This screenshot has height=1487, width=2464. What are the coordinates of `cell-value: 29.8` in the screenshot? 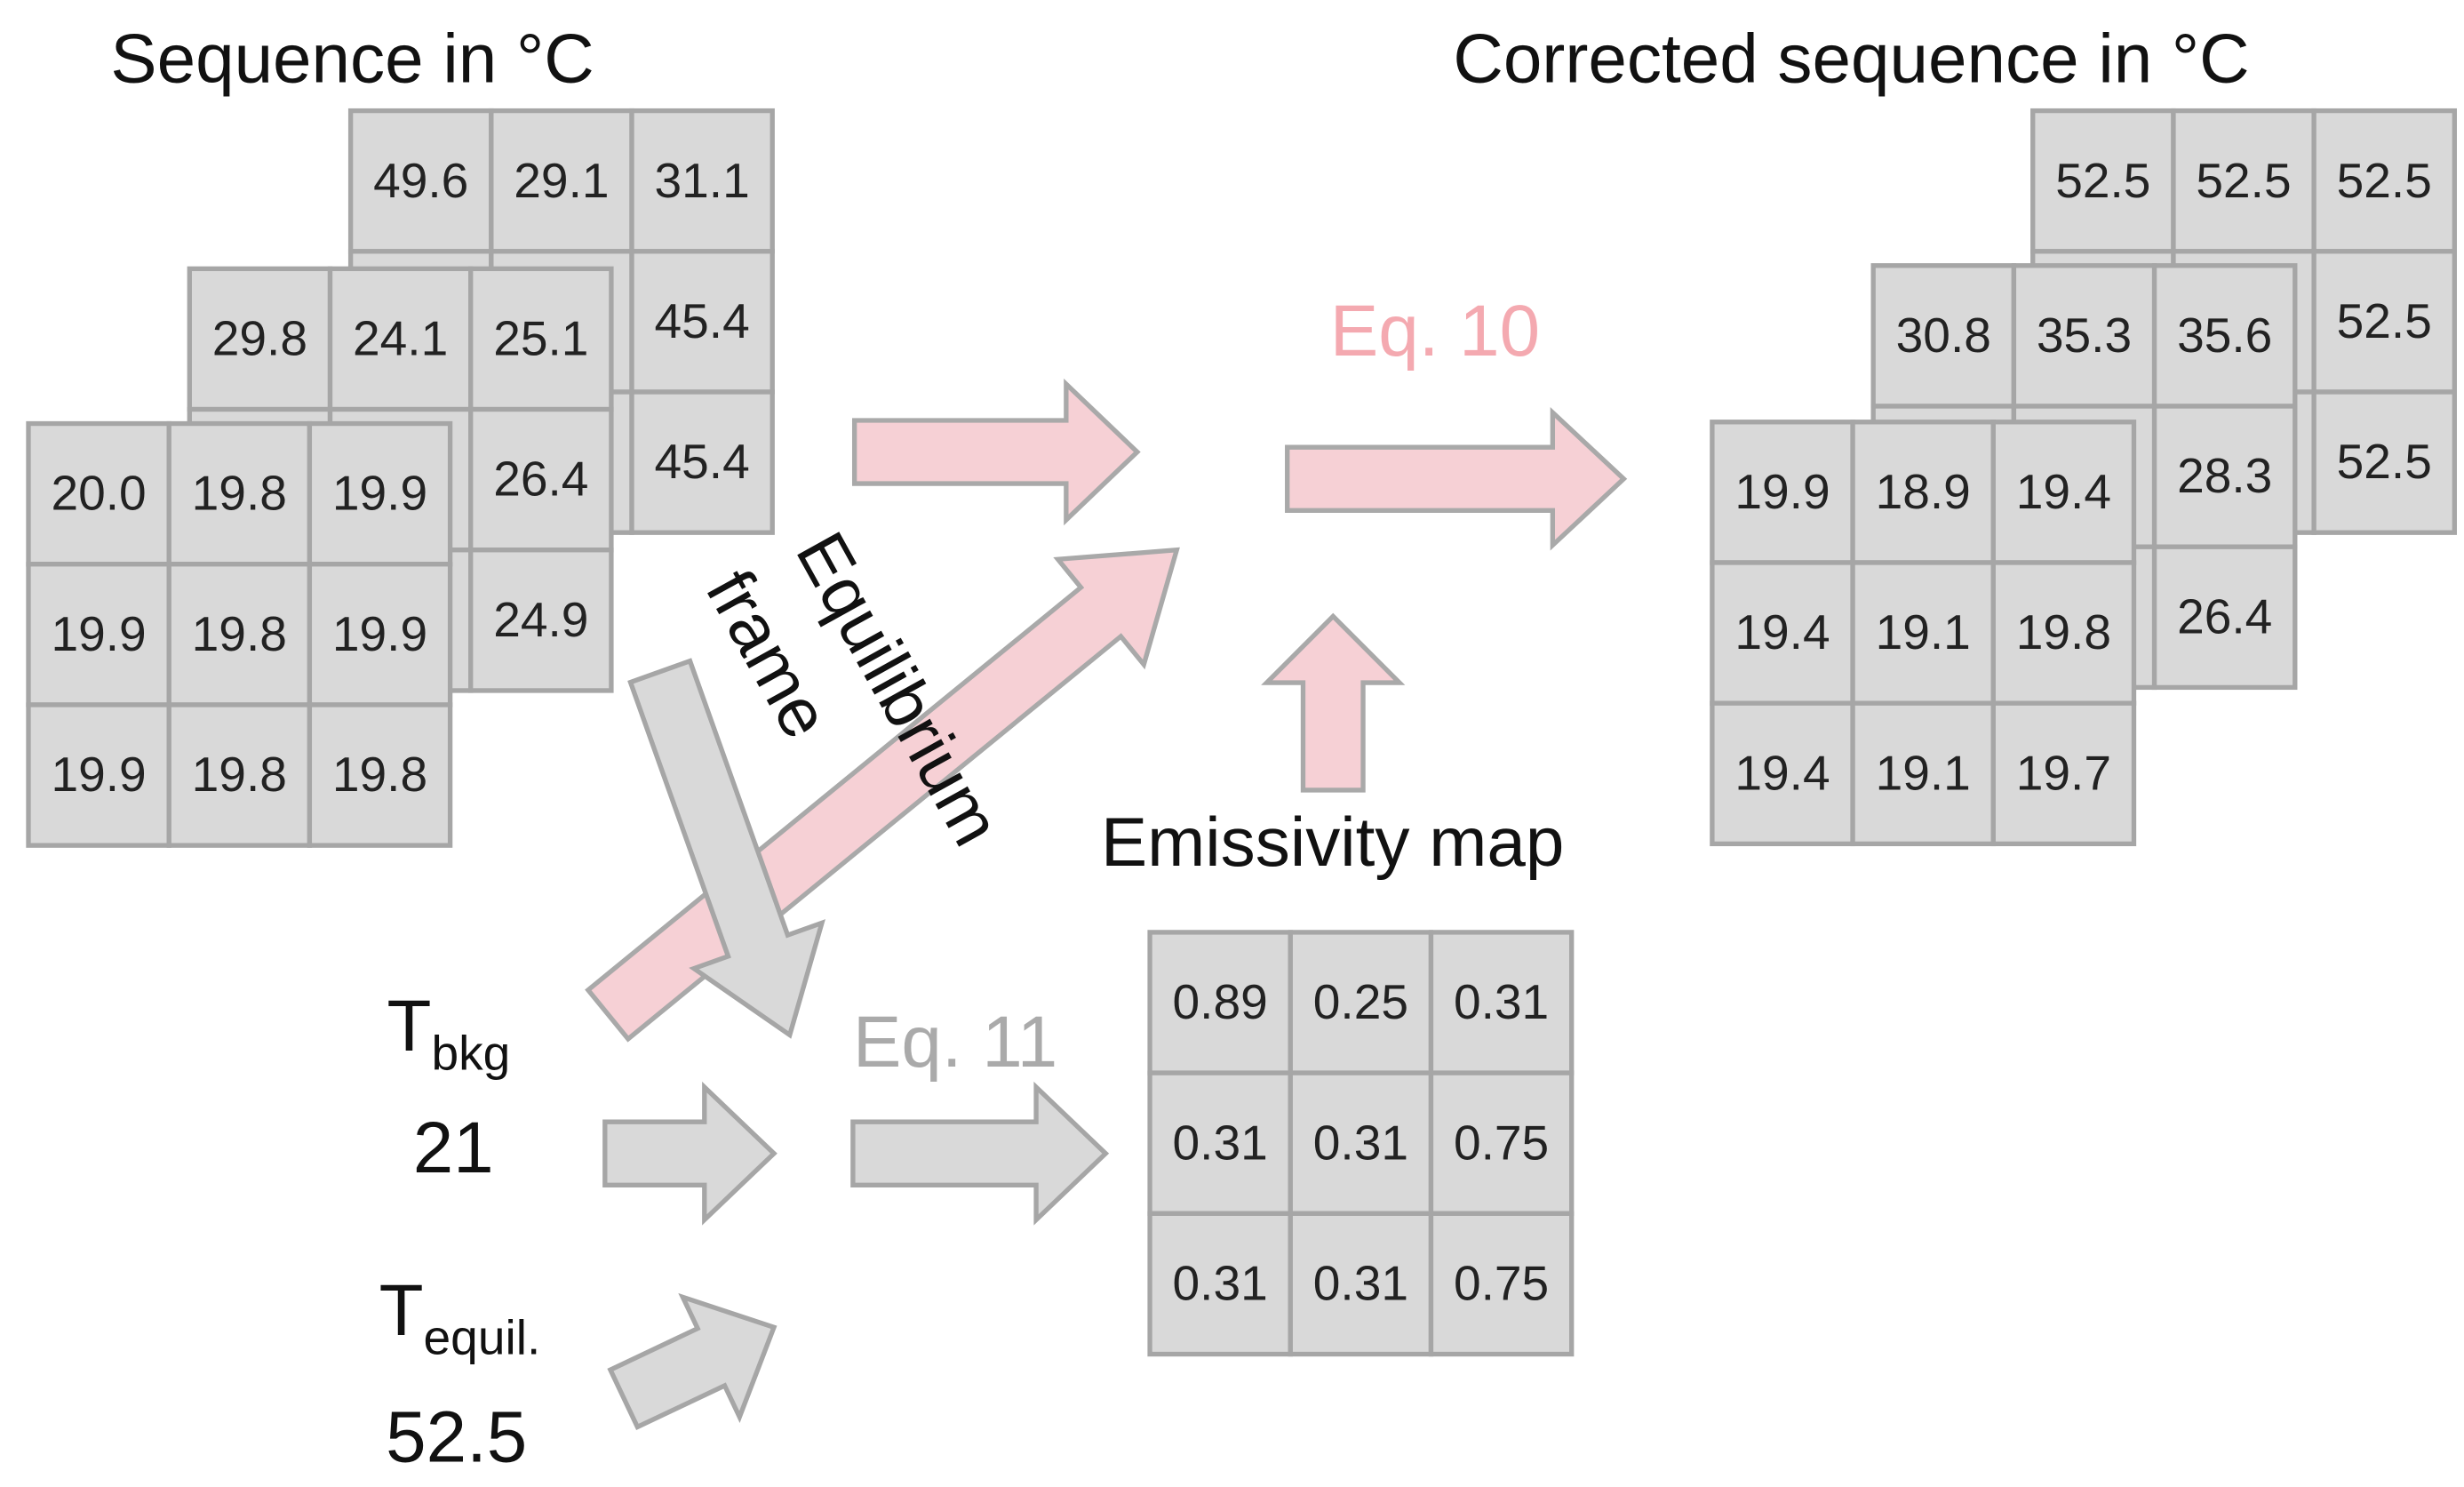 It's located at (259, 338).